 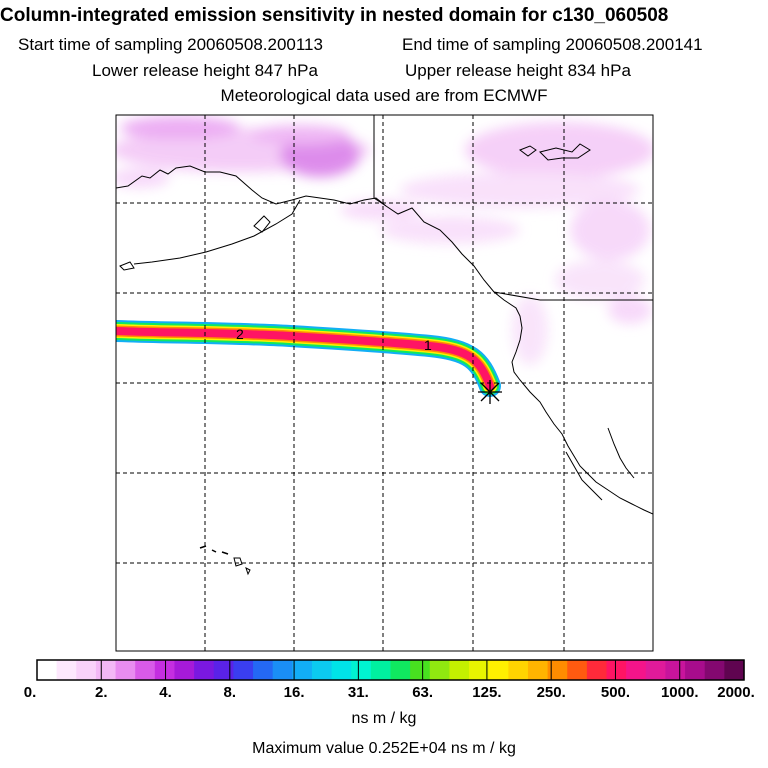 What do you see at coordinates (490, 392) in the screenshot?
I see `release-point-star-icon` at bounding box center [490, 392].